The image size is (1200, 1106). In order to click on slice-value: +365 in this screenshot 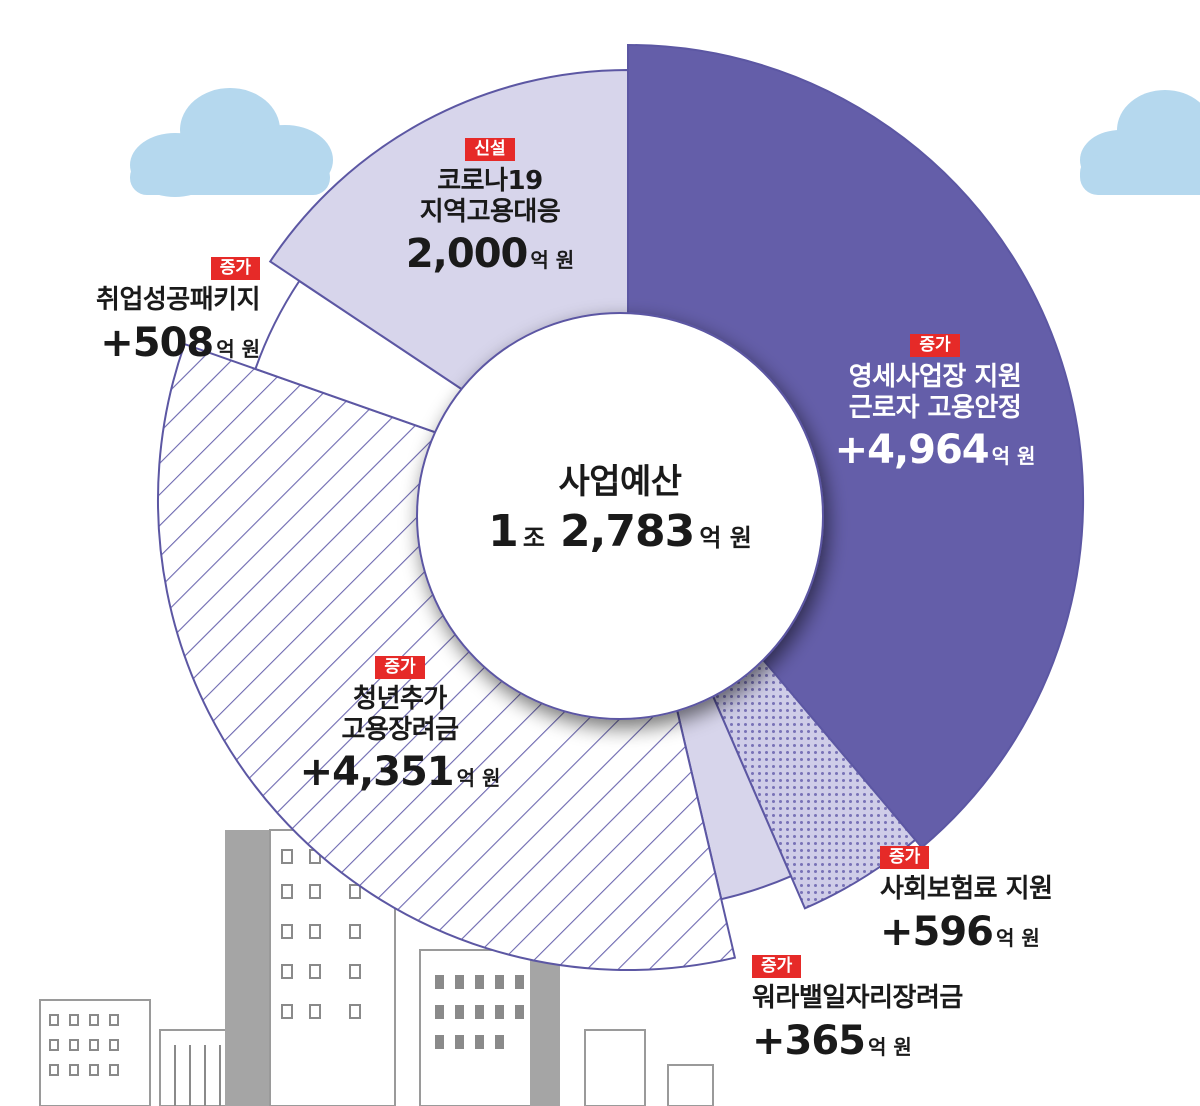, I will do `click(809, 1040)`.